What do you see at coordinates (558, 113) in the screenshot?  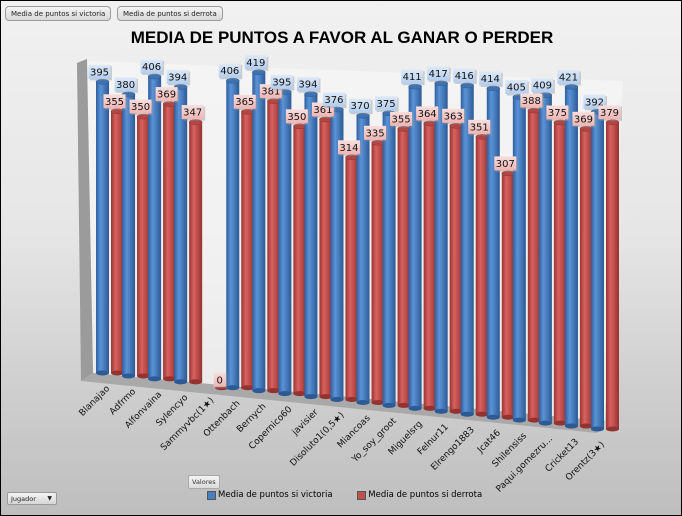 I see `data-label-derrota: 375` at bounding box center [558, 113].